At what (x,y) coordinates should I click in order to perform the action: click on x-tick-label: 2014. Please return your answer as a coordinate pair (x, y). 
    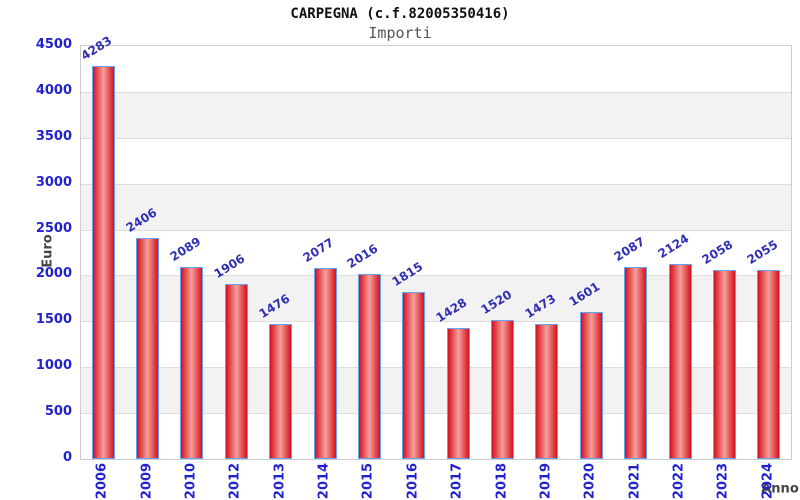
    Looking at the image, I should click on (324, 481).